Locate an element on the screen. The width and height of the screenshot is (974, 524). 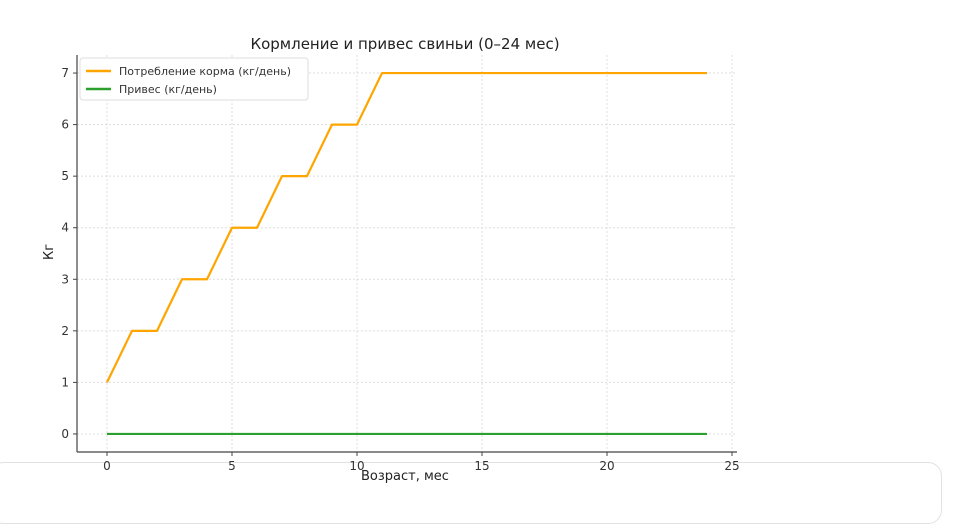
x-tick-label: 20 is located at coordinates (606, 466).